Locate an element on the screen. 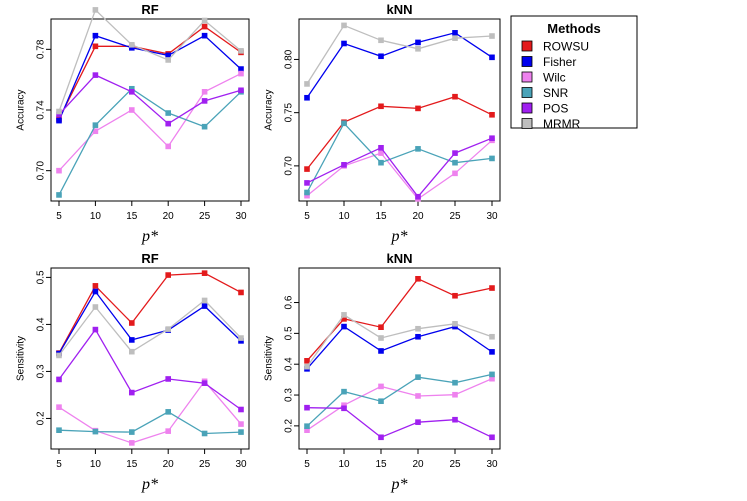 This screenshot has height=501, width=747. y-tick-label: 0.3 is located at coordinates (289, 395).